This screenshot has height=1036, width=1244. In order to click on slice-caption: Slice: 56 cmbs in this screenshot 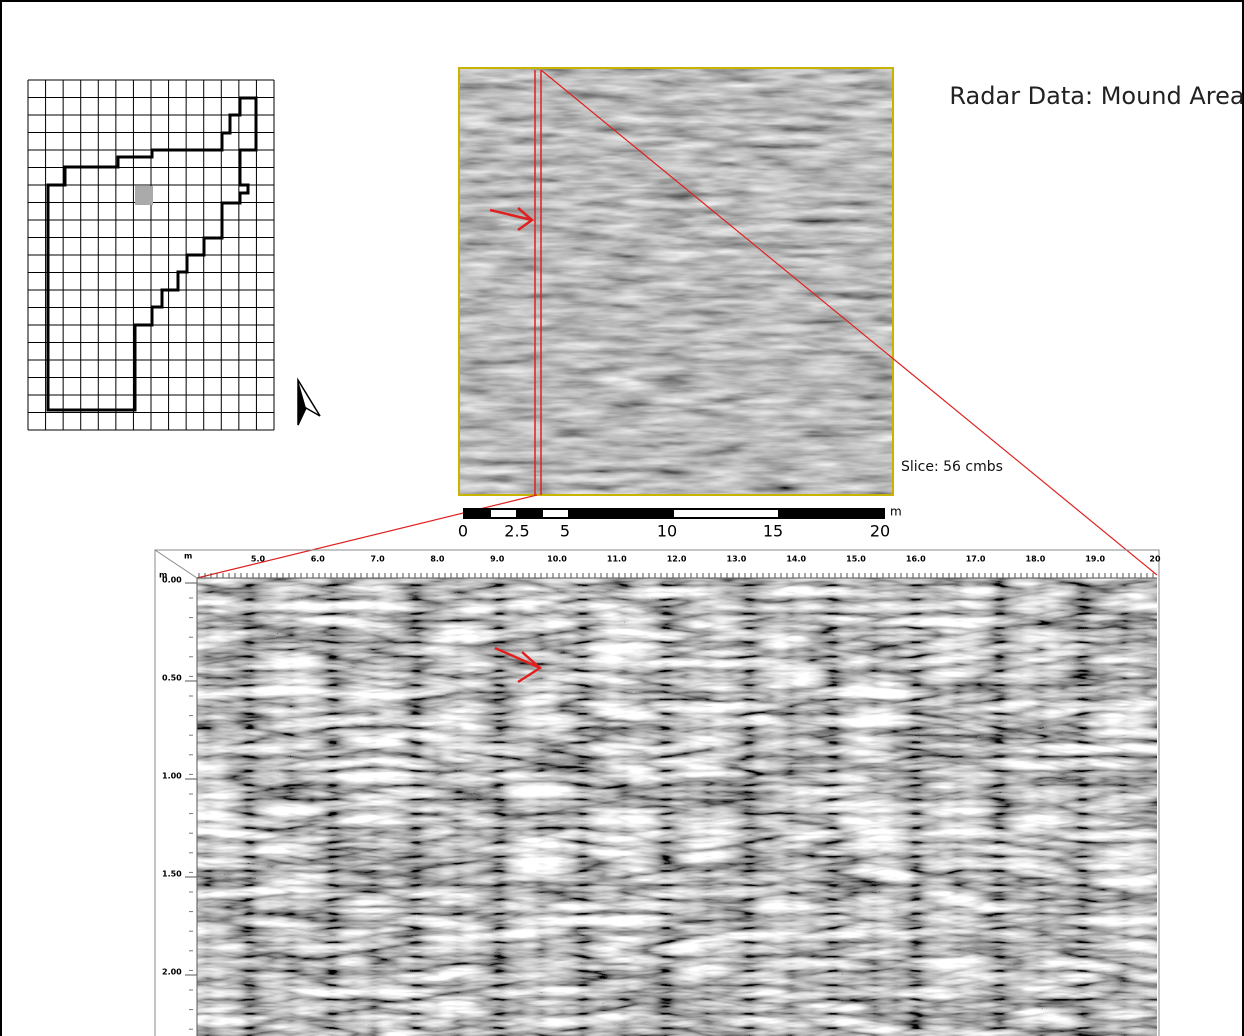, I will do `click(952, 467)`.